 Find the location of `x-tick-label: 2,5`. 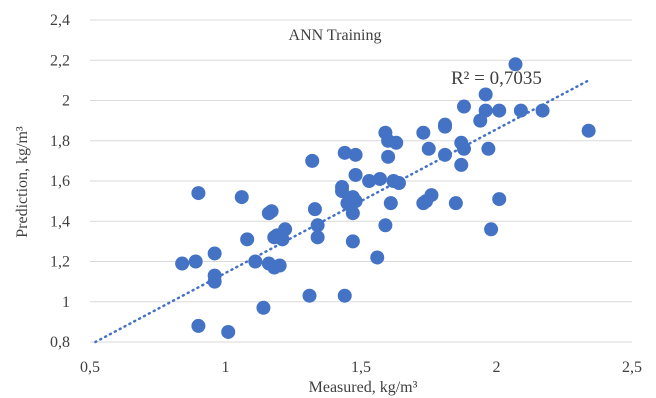

x-tick-label: 2,5 is located at coordinates (632, 367).